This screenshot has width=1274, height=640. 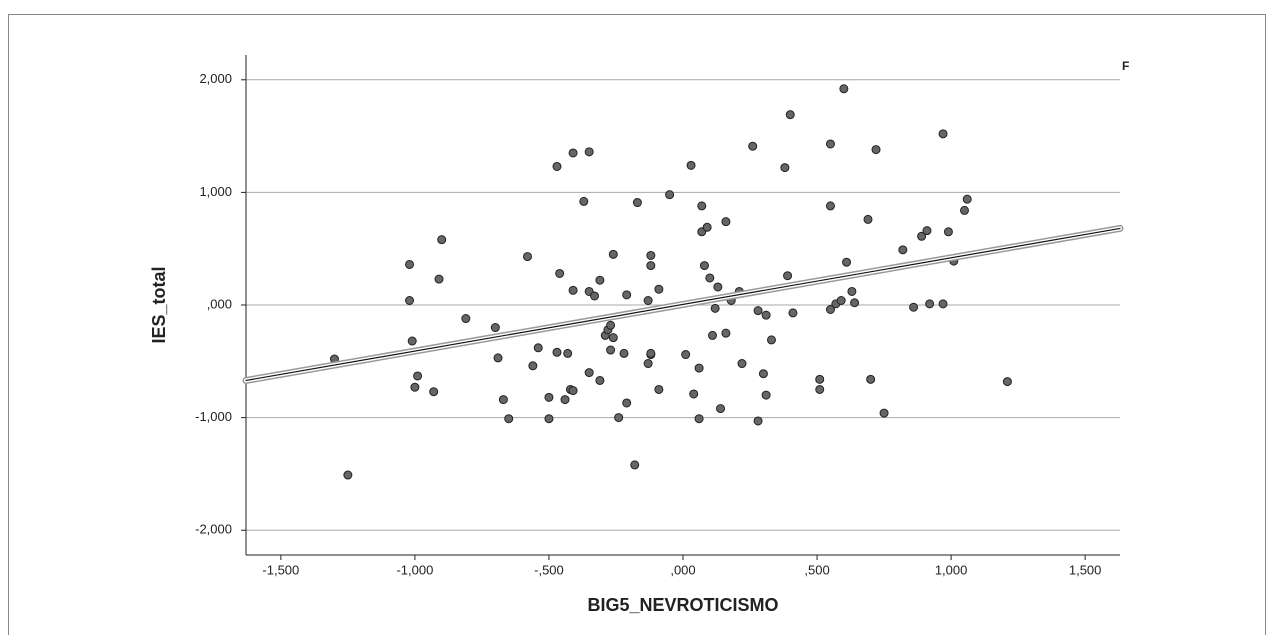 What do you see at coordinates (1085, 569) in the screenshot?
I see `x-tick-label: 1,500` at bounding box center [1085, 569].